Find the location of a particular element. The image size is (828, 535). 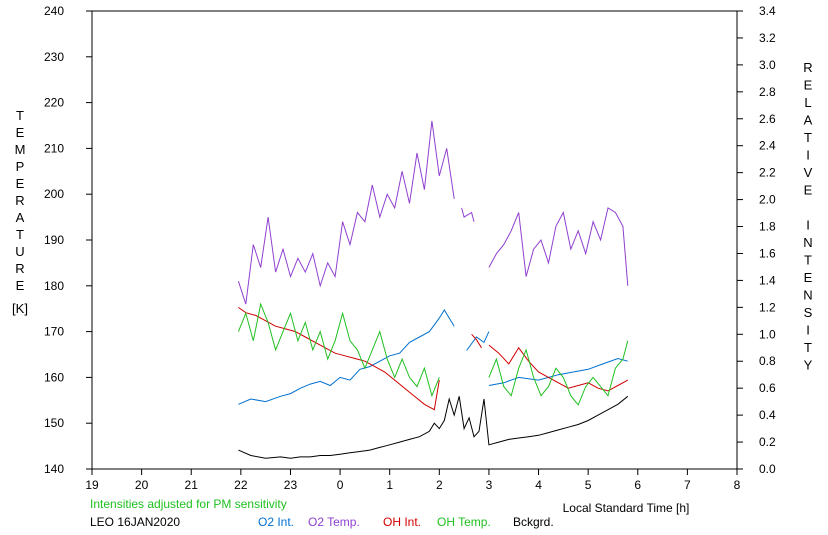

y-right-tick-label: 1.0 is located at coordinates (767, 334).